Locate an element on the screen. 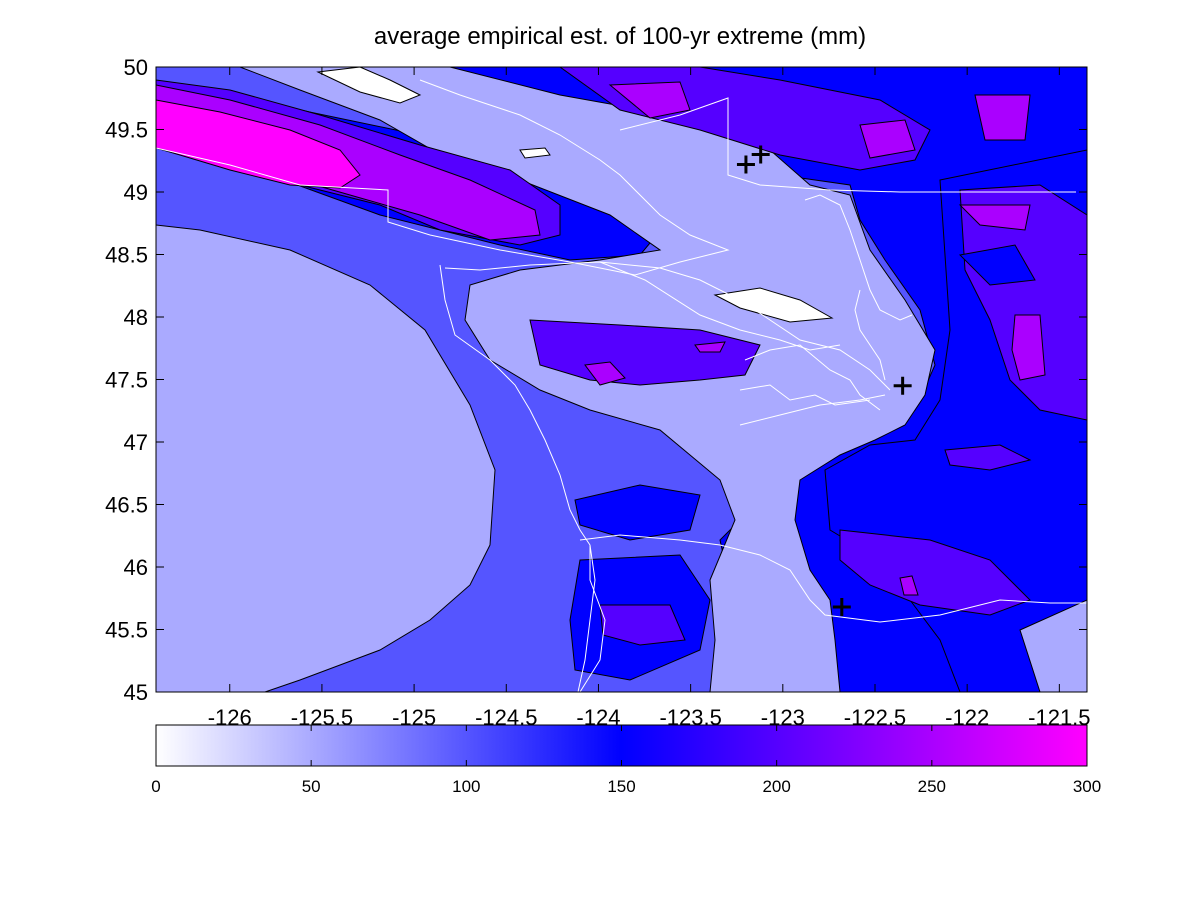 The width and height of the screenshot is (1200, 900). contour-fill-200-250-se is located at coordinates (935, 572).